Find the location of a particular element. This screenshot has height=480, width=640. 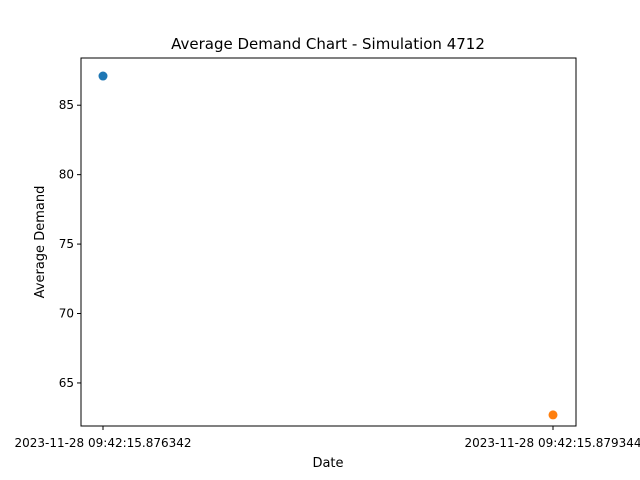

y-axis-label: Average Demand is located at coordinates (40, 242).